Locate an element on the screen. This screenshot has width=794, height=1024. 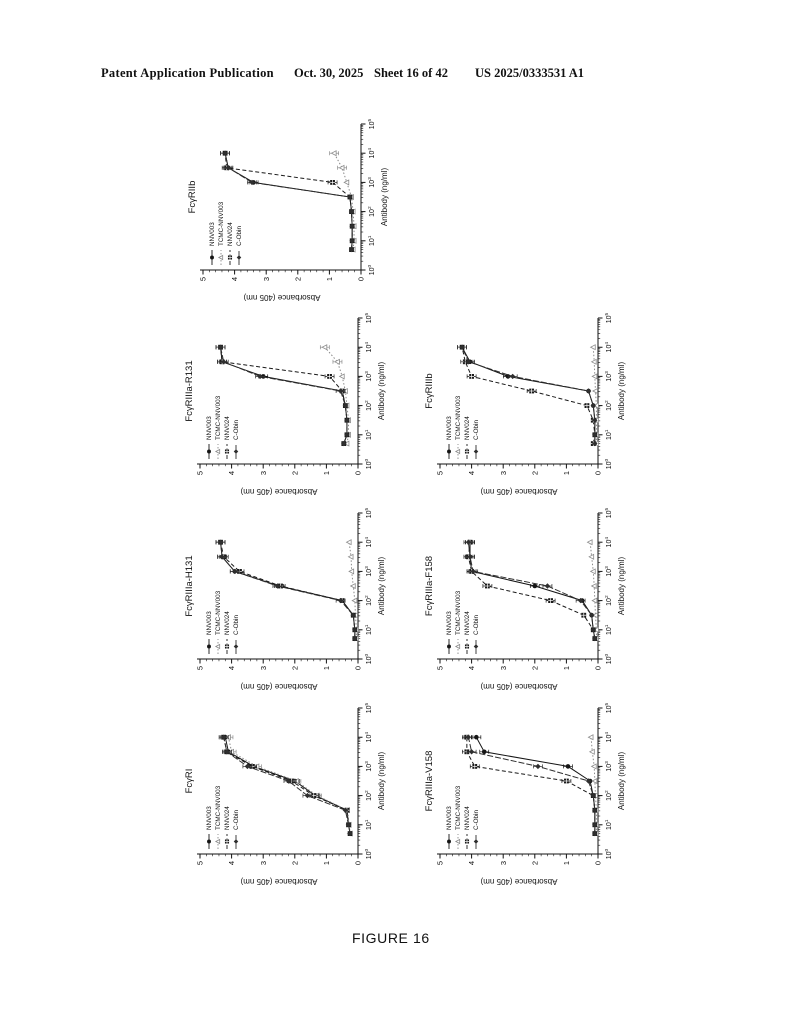
svg-text: FcγRIIIa-R131 is located at coordinates (189, 390).